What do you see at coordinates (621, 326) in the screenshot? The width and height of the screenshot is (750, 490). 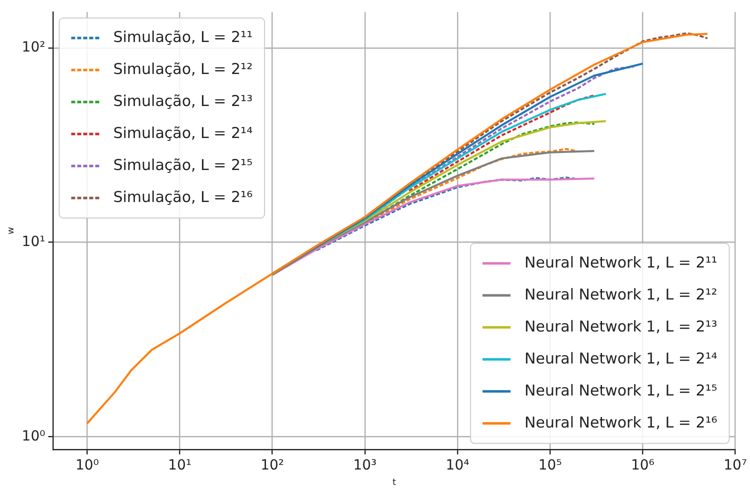 I see `legend-label: Neural Network 1, L = 2¹³` at bounding box center [621, 326].